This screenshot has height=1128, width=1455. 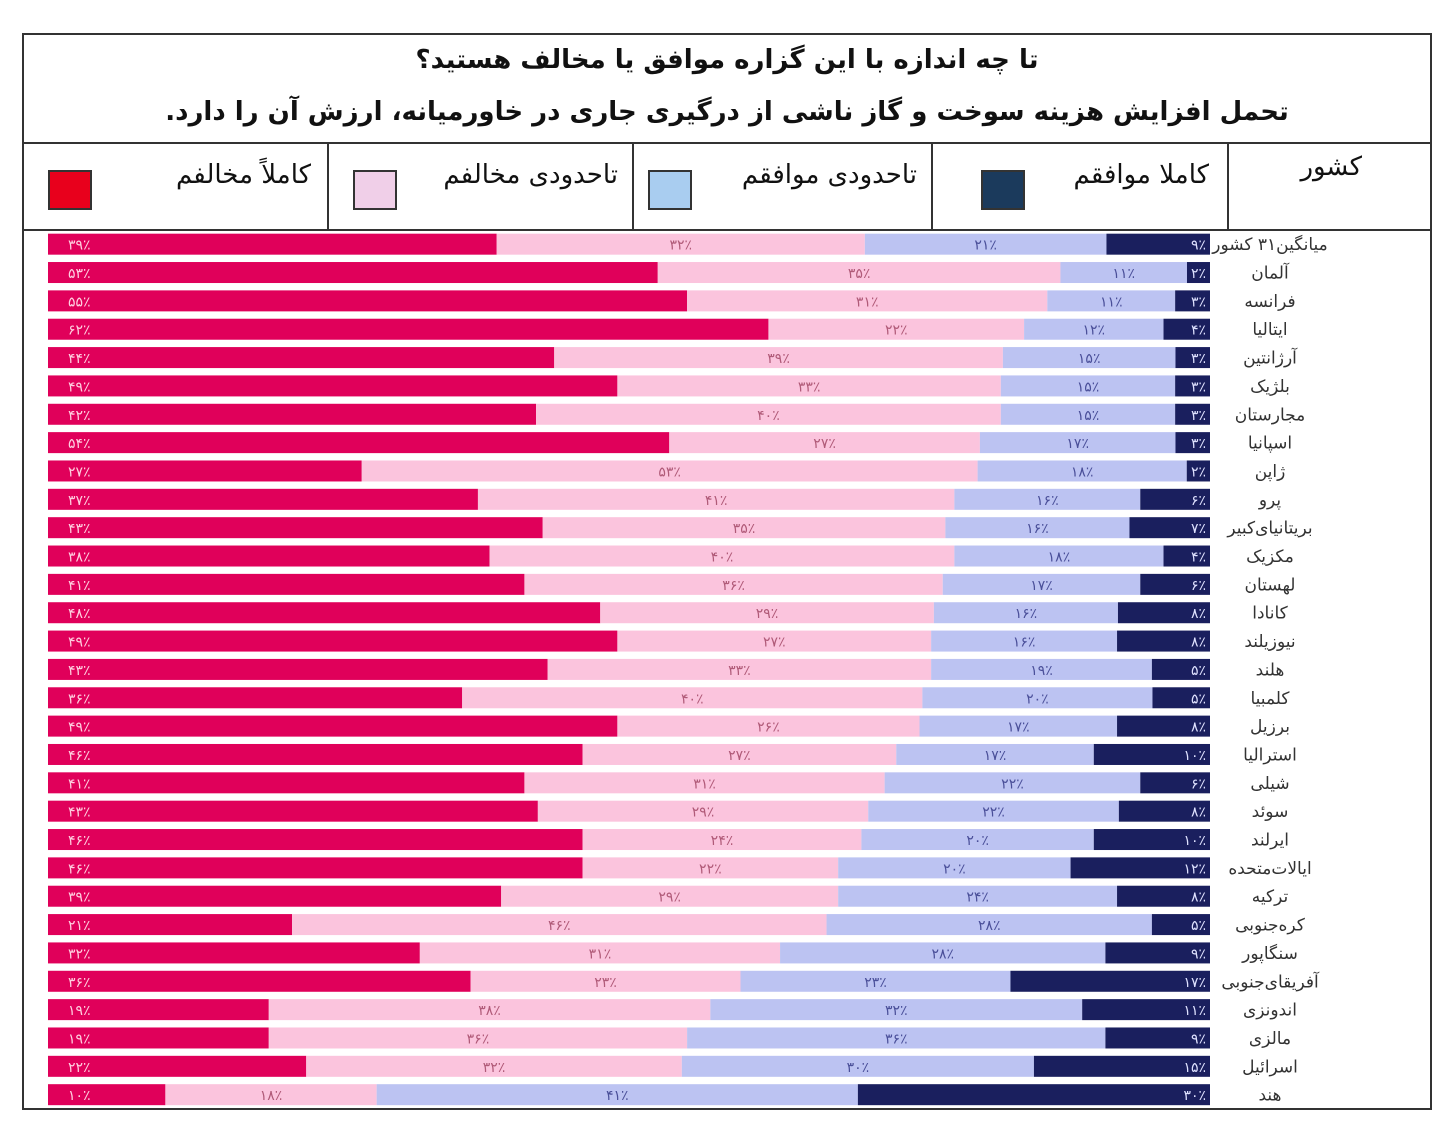 I want to click on data-label-somewhat-disagree: ۱۸٪, so click(x=271, y=1096).